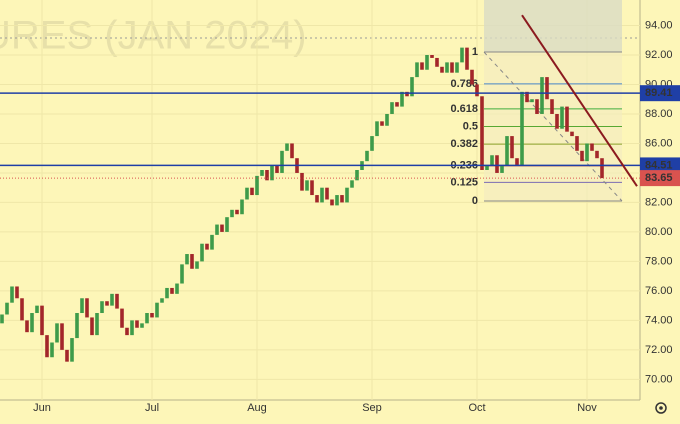  Describe the element at coordinates (659, 350) in the screenshot. I see `y-tick-label: 72.00` at that location.